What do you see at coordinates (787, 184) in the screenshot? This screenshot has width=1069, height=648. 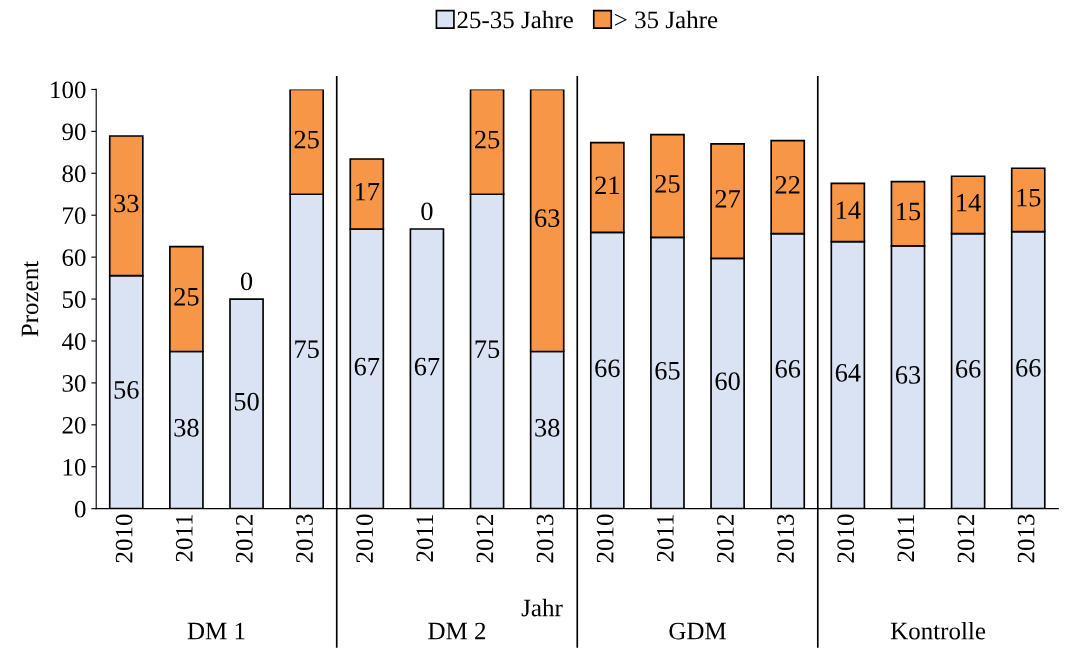 I see `data-label: 22` at bounding box center [787, 184].